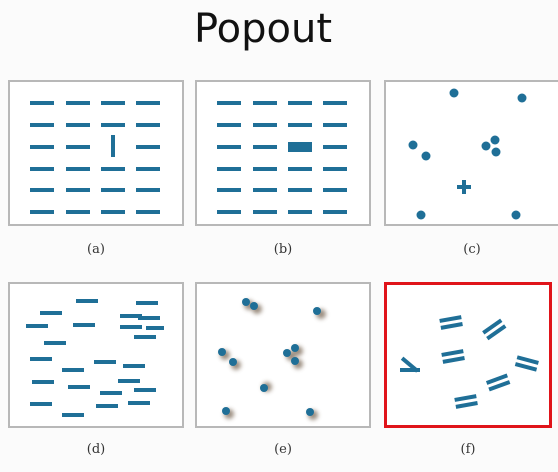 The width and height of the screenshot is (558, 472). I want to click on dash-grid-a, so click(95, 157).